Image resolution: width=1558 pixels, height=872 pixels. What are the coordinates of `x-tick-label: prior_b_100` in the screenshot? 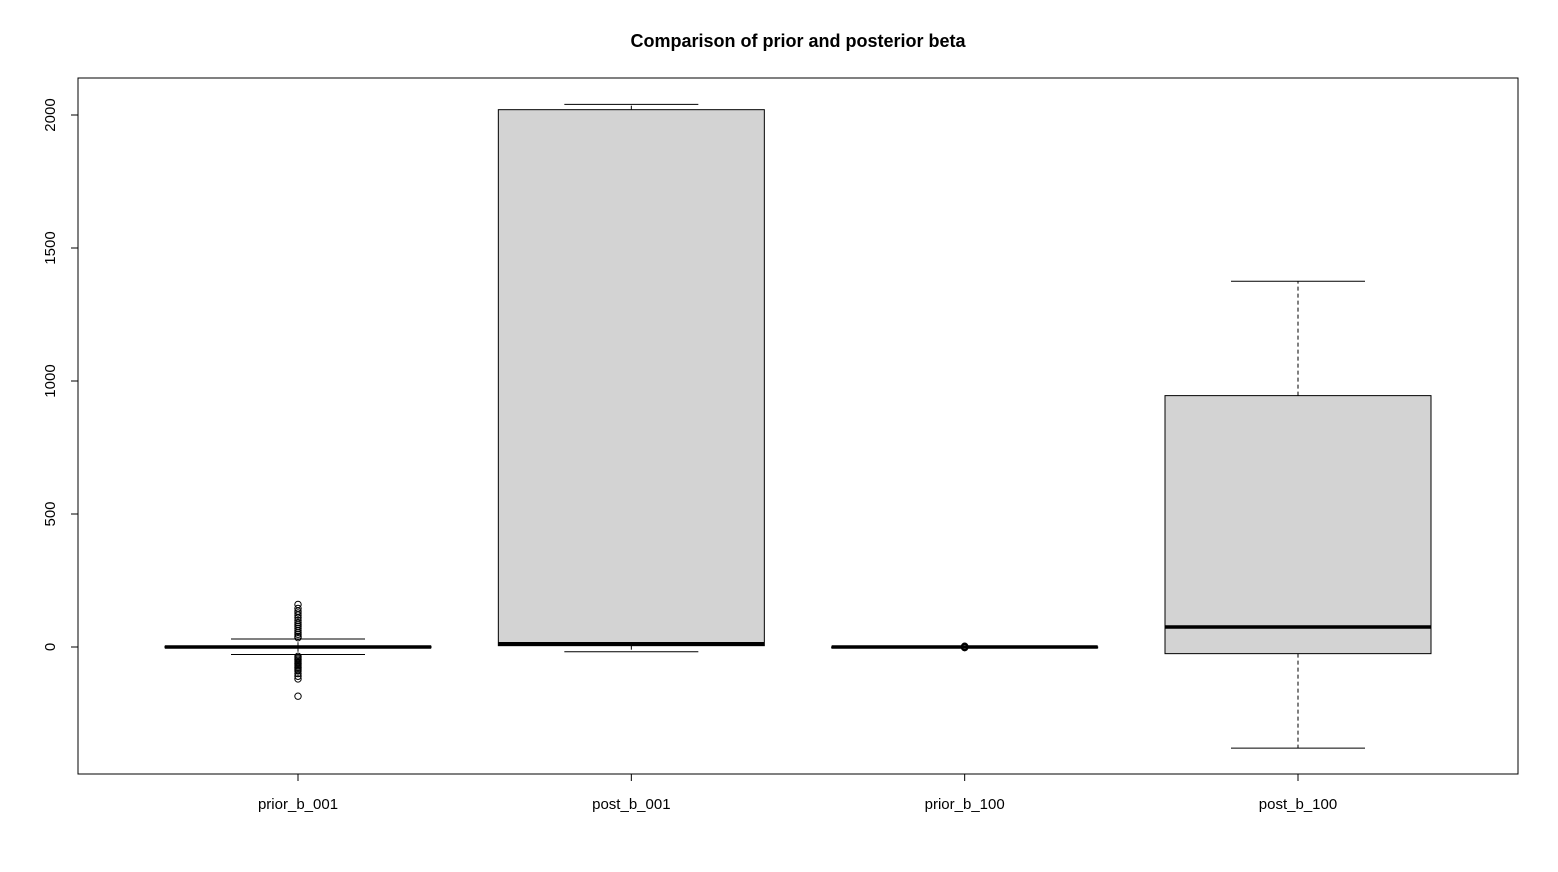 It's located at (965, 804).